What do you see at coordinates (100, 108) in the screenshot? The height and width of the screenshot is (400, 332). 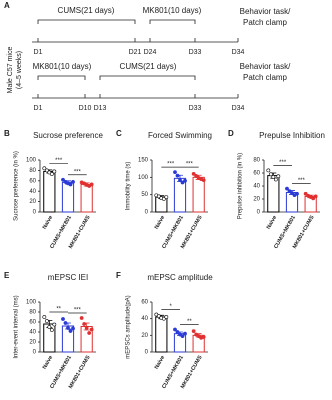 I see `day-label: D13` at bounding box center [100, 108].